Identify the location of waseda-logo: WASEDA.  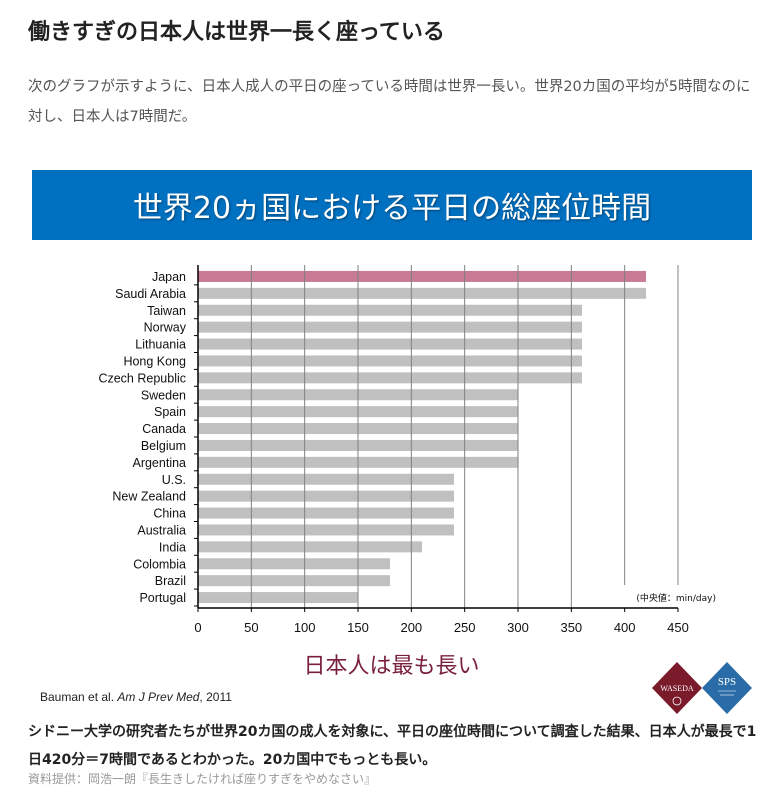
(677, 688).